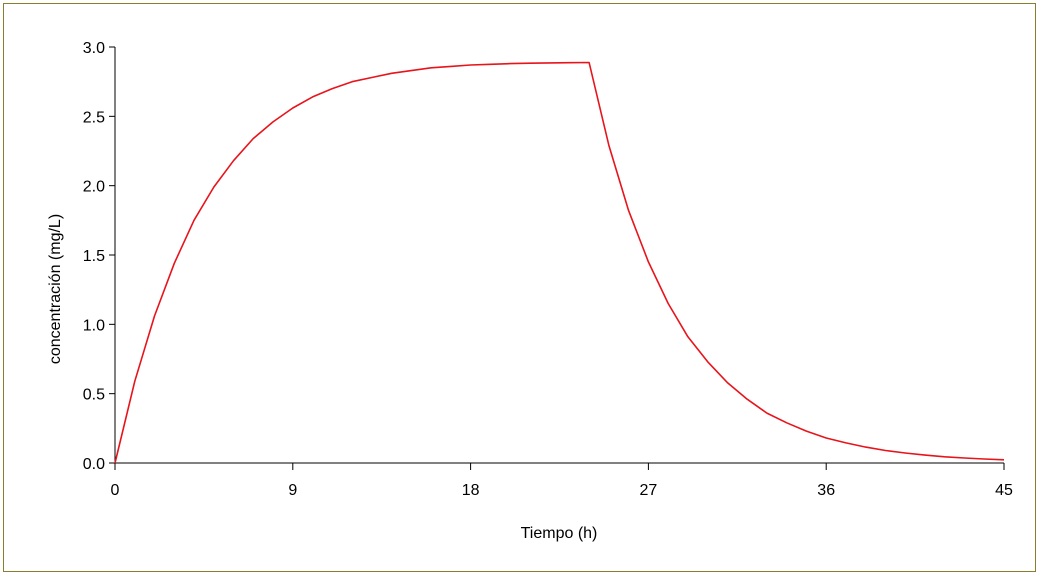  I want to click on x-tick-label-3: 27, so click(649, 490).